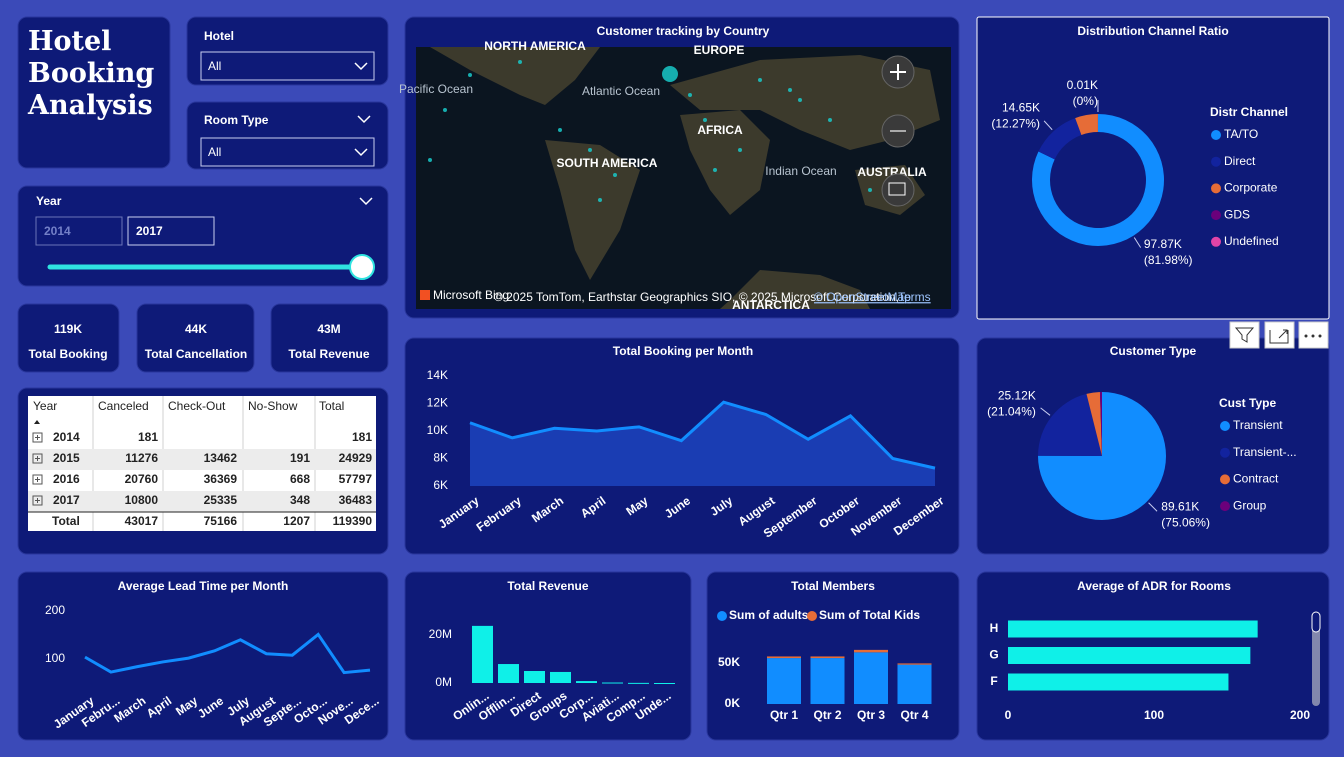  Describe the element at coordinates (362, 267) in the screenshot. I see `slider-handle` at that location.